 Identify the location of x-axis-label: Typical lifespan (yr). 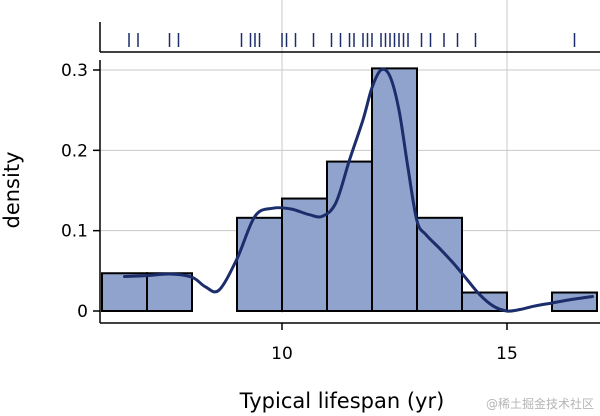
(342, 401).